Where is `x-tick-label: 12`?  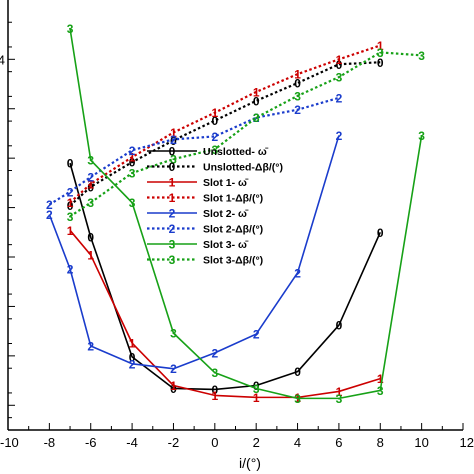 x-tick-label: 12 is located at coordinates (467, 442).